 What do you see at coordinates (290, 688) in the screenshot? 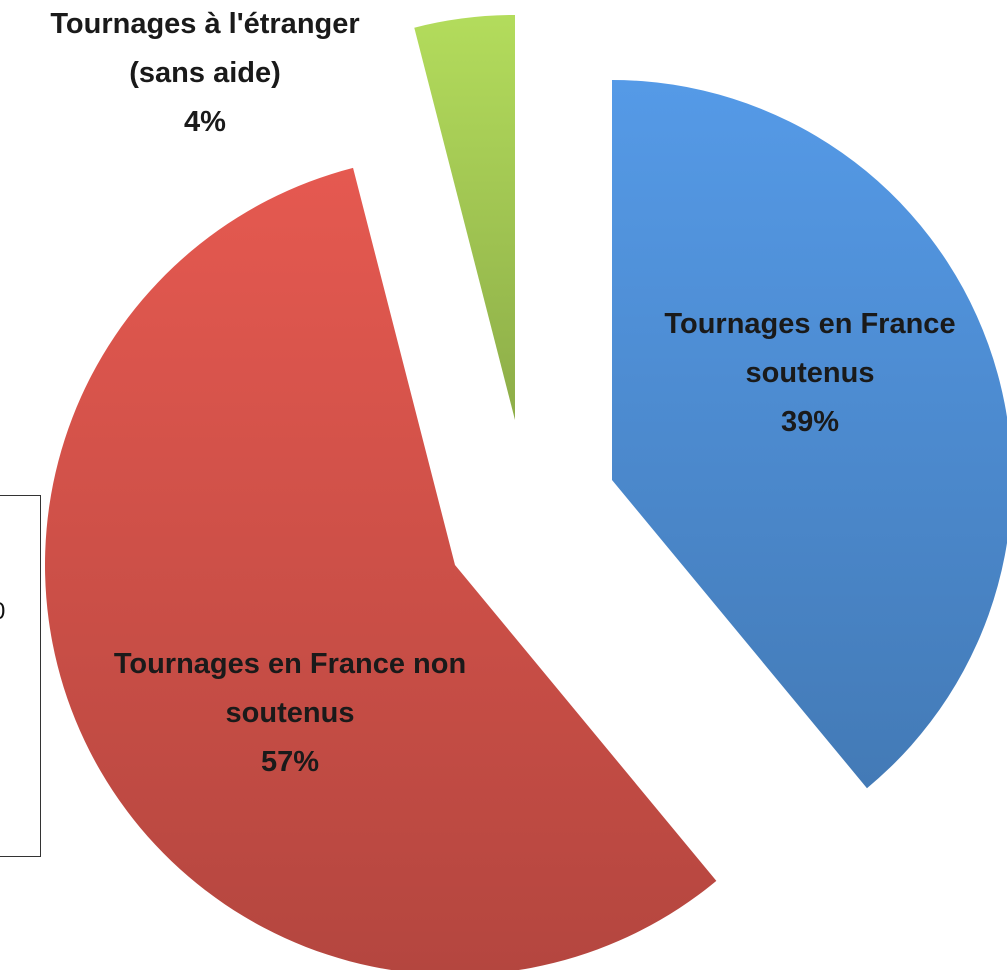
I see `slice-name: Tournages en France non soutenus` at bounding box center [290, 688].